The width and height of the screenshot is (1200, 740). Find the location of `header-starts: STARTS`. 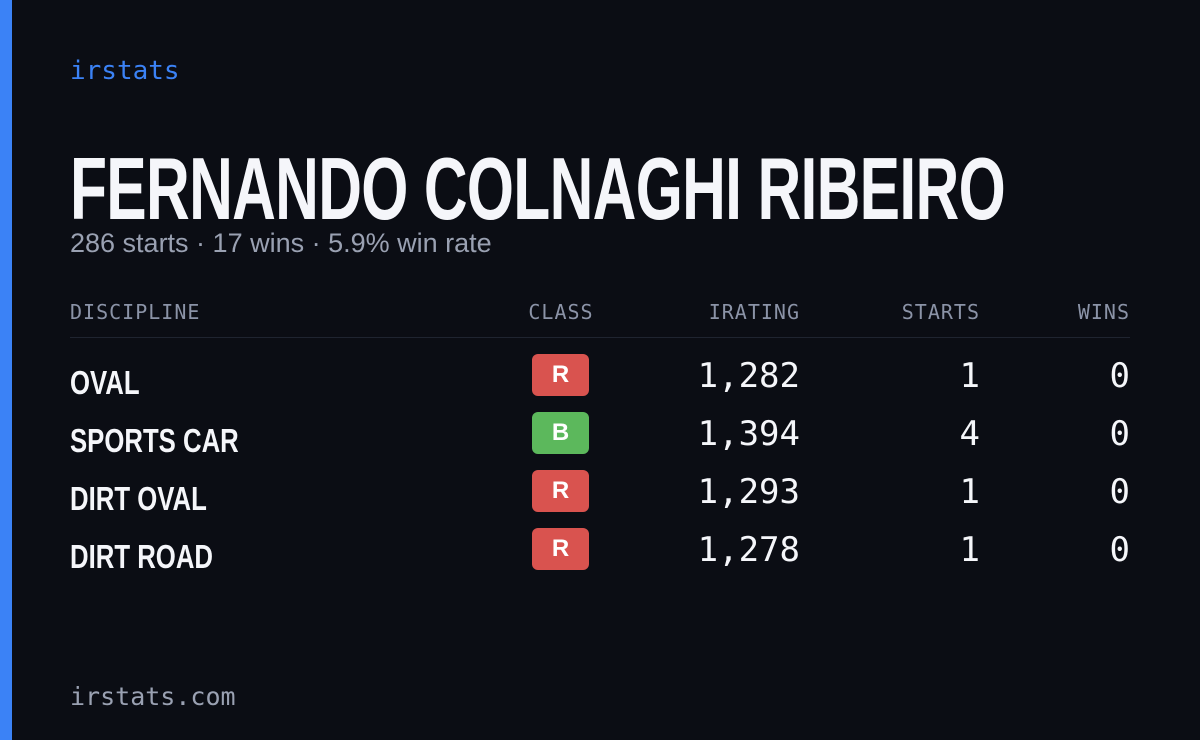

header-starts: STARTS is located at coordinates (940, 312).